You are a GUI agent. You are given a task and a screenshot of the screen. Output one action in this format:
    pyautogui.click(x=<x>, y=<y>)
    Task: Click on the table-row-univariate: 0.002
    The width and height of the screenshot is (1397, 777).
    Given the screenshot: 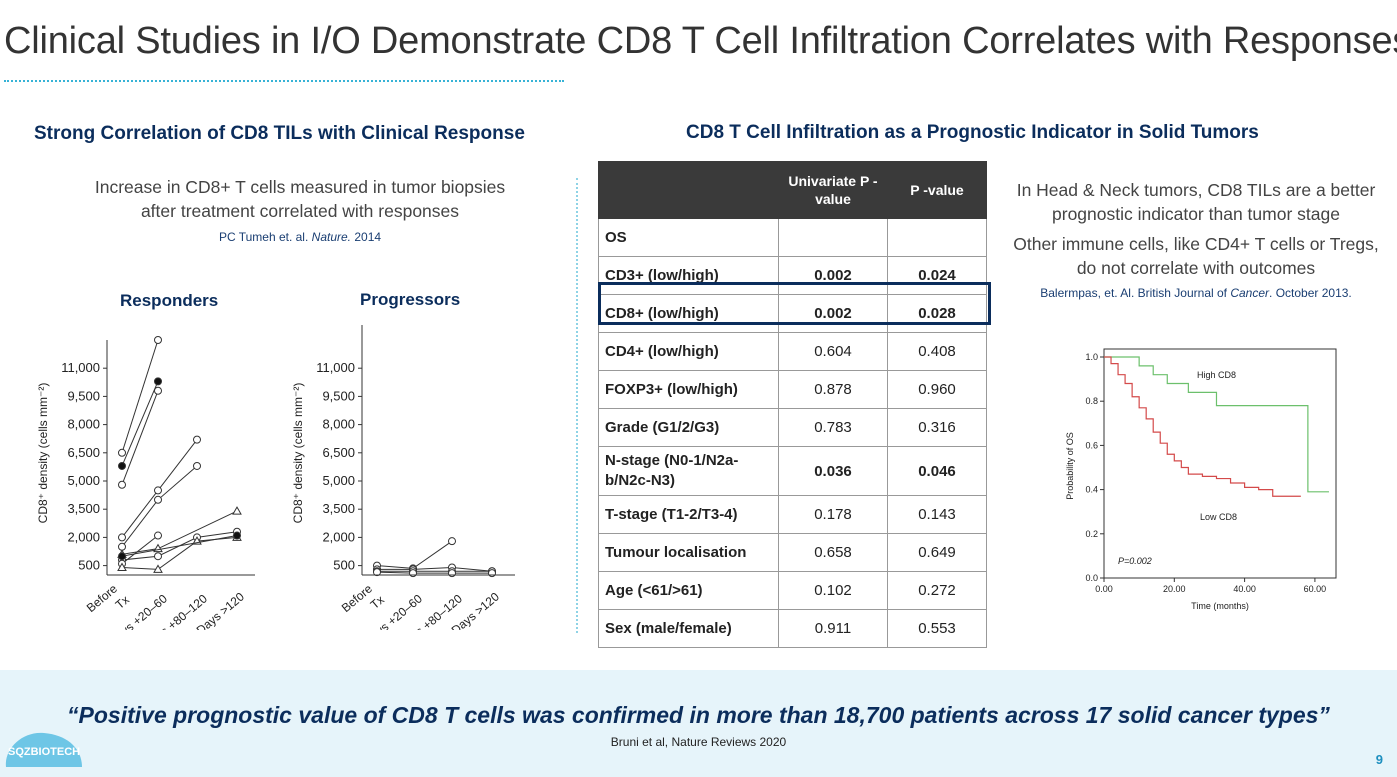 What is the action you would take?
    pyautogui.click(x=833, y=275)
    